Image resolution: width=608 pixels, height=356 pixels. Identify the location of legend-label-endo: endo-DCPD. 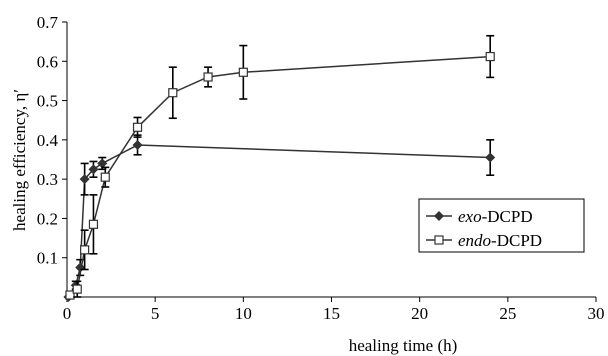
(500, 240).